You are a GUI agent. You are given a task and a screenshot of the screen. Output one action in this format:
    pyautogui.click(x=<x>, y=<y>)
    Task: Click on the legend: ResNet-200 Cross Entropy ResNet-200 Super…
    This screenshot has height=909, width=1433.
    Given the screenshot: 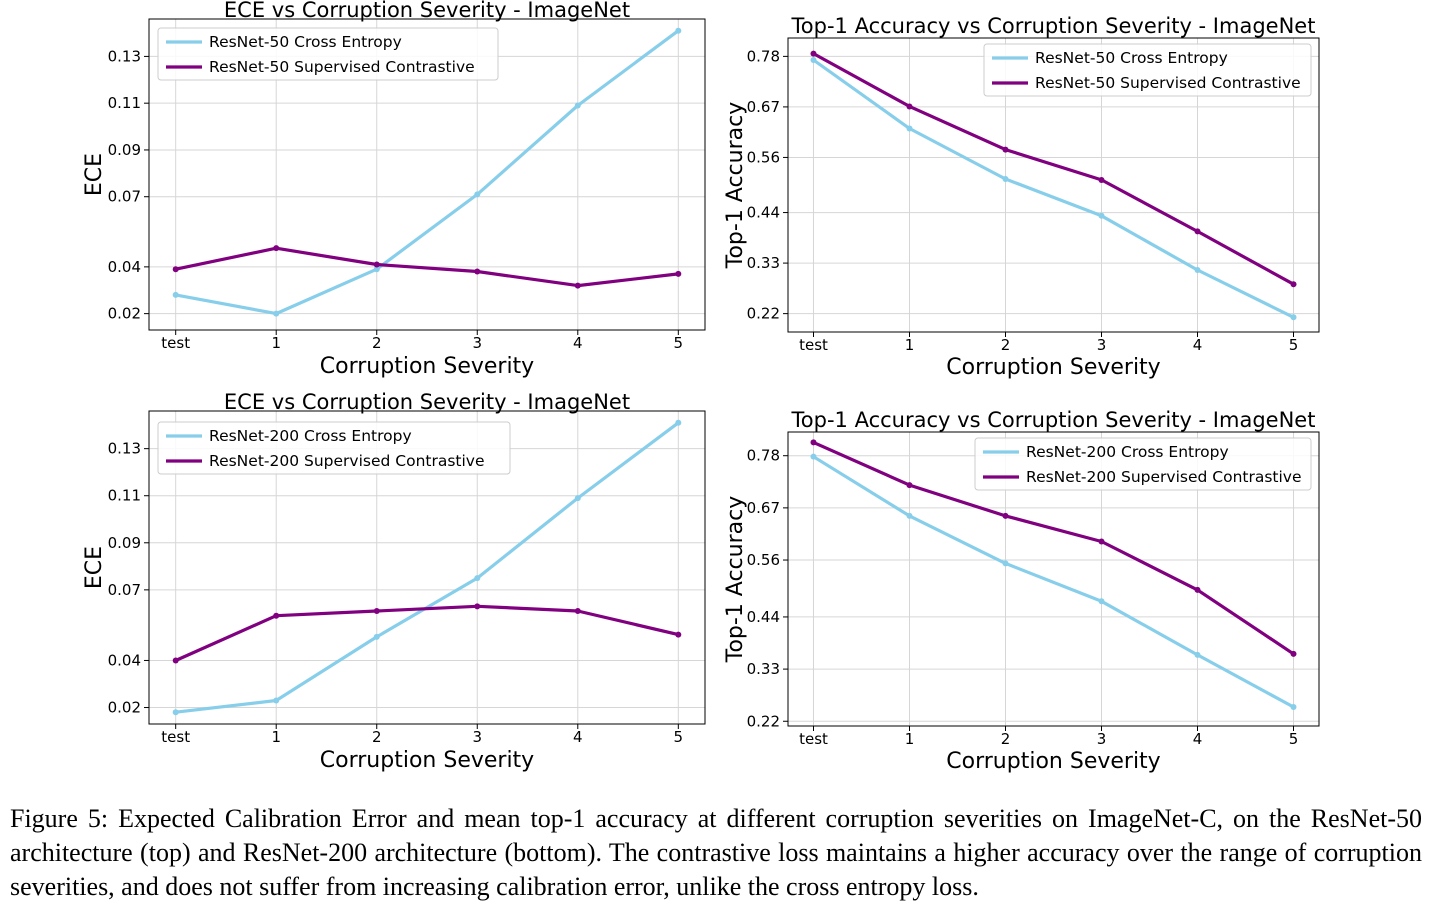 What is the action you would take?
    pyautogui.click(x=1143, y=464)
    